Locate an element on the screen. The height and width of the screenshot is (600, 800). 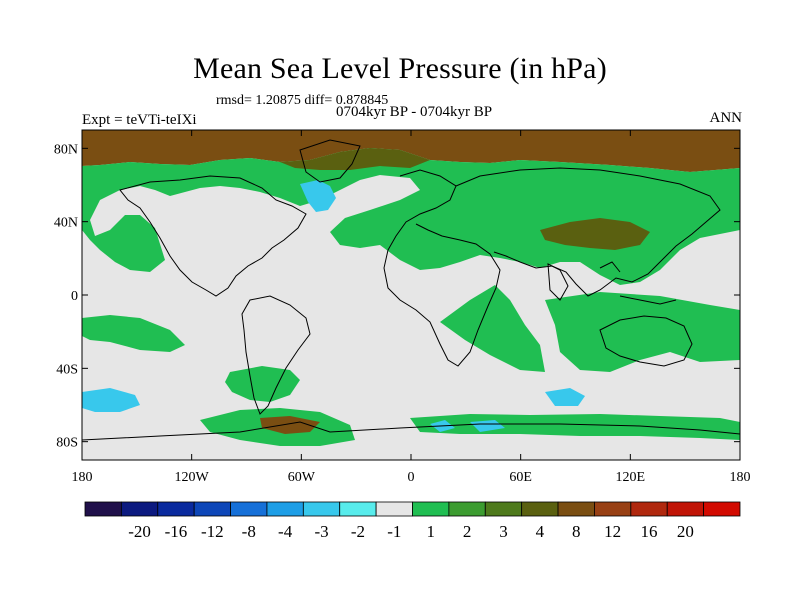
indian-ocean-negative-region is located at coordinates (565, 397).